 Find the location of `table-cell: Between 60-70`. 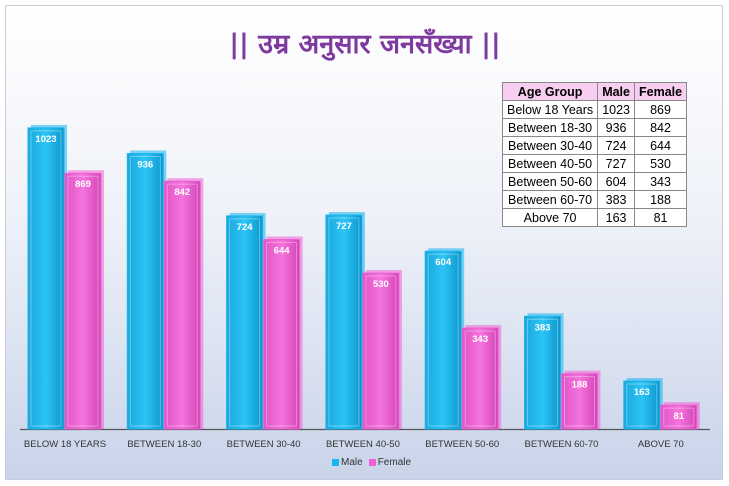

table-cell: Between 60-70 is located at coordinates (550, 199).